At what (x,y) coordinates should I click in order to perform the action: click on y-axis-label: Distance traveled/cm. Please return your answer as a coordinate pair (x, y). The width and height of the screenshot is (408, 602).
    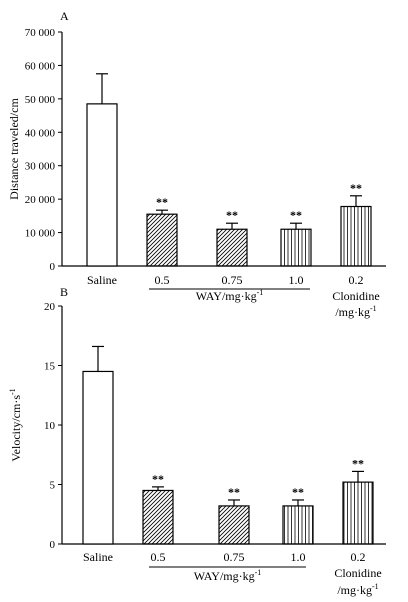
    Looking at the image, I should click on (14, 149).